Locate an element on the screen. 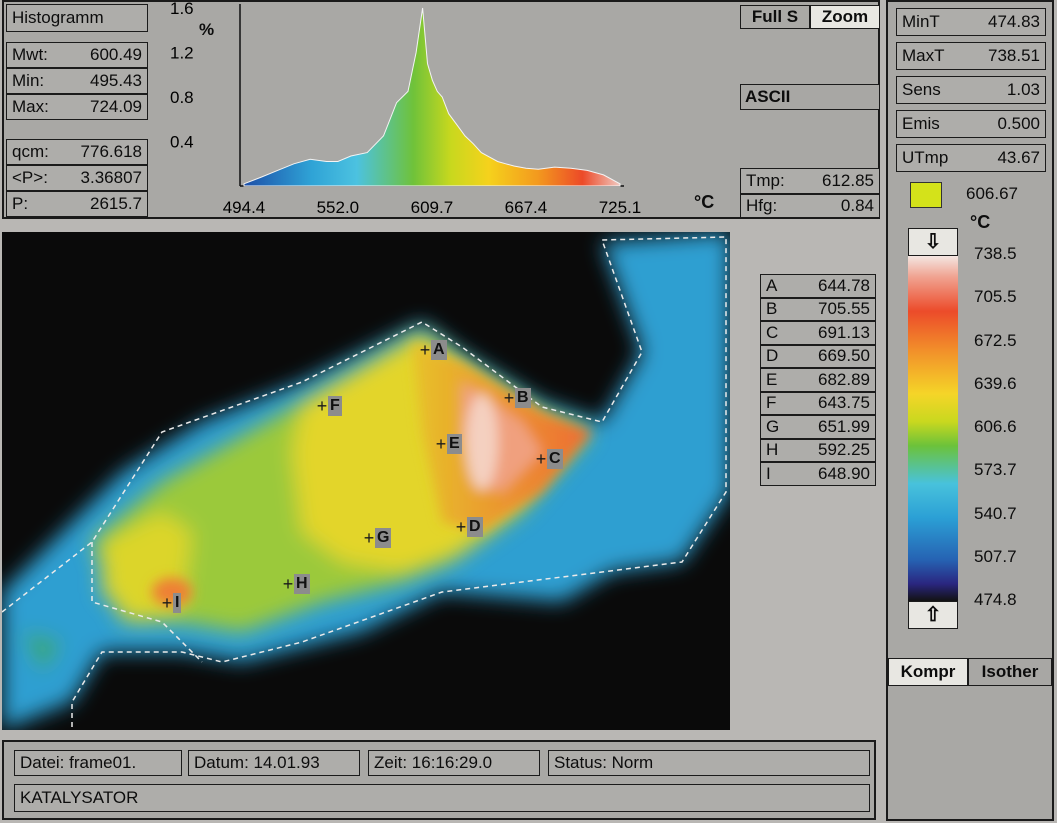 The width and height of the screenshot is (1057, 823). max-temp-readout: MaxT 738.51 is located at coordinates (971, 56).